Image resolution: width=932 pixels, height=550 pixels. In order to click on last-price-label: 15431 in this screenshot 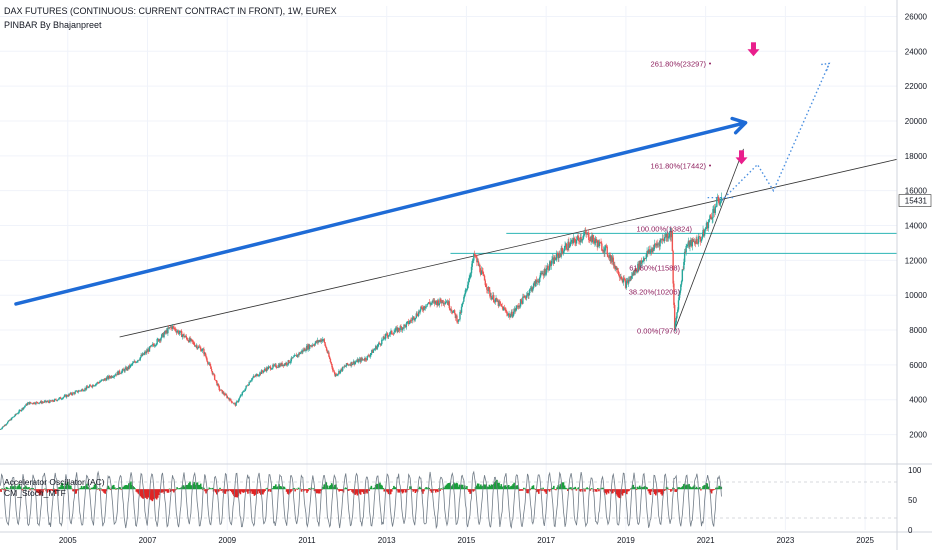, I will do `click(916, 201)`.